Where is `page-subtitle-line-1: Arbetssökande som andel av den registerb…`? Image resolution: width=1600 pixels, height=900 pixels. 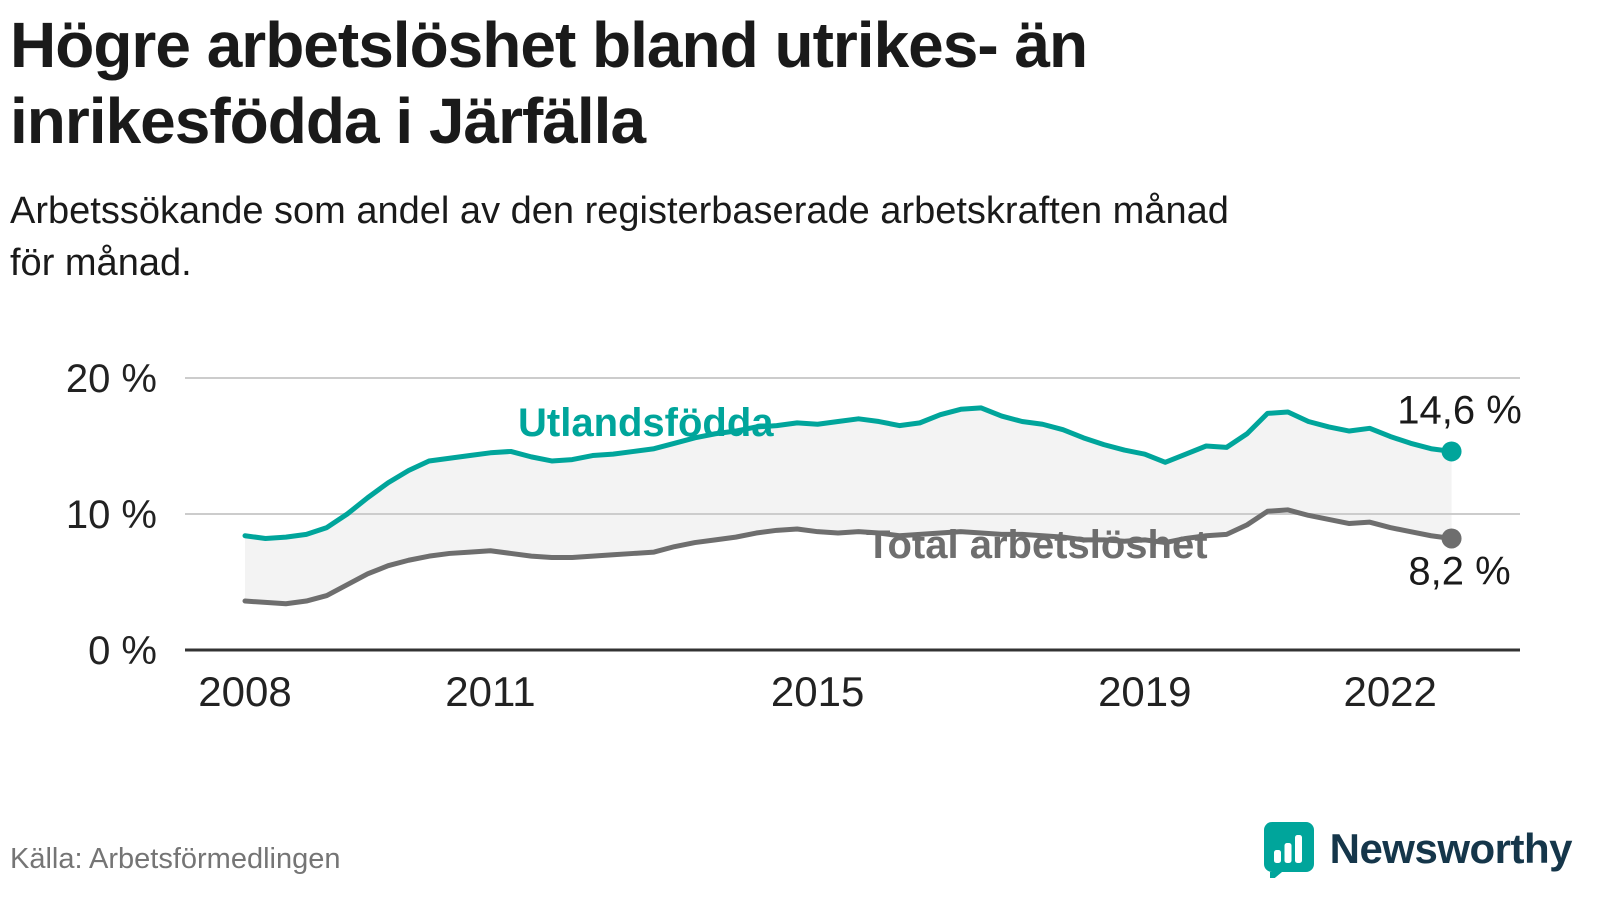 page-subtitle-line-1: Arbetssökande som andel av den registerb… is located at coordinates (619, 211).